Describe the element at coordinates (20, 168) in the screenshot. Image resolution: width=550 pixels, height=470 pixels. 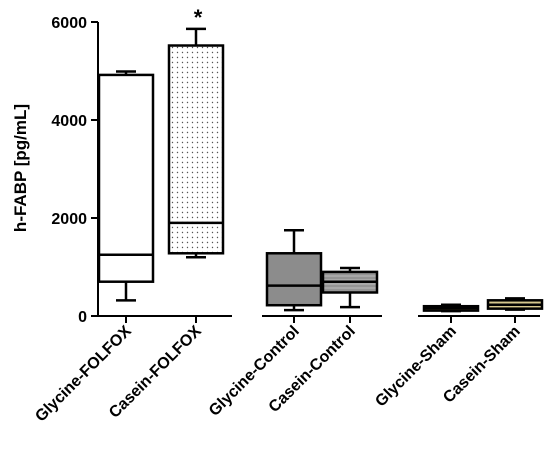
I see `y-axis-label: h-FABP [pg/mL]` at that location.